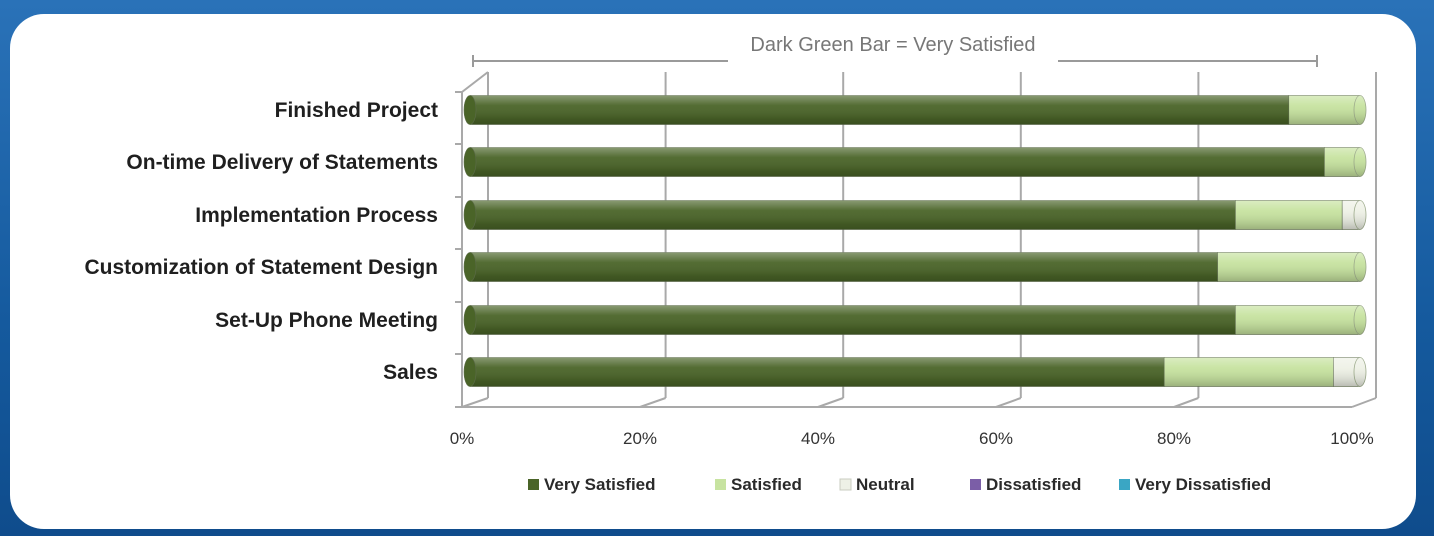  What do you see at coordinates (1324, 110) in the screenshot?
I see `bar-shade-finished-project-satisfied` at bounding box center [1324, 110].